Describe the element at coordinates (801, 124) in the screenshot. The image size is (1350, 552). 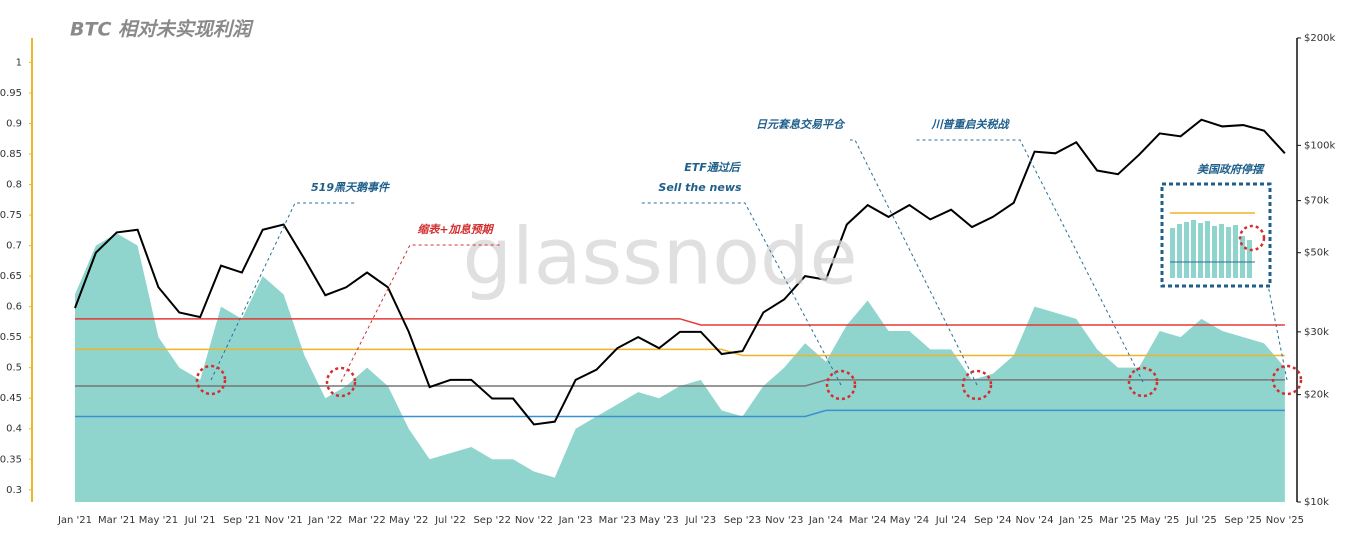
I see `annotation: 日元套息交易平仓` at that location.